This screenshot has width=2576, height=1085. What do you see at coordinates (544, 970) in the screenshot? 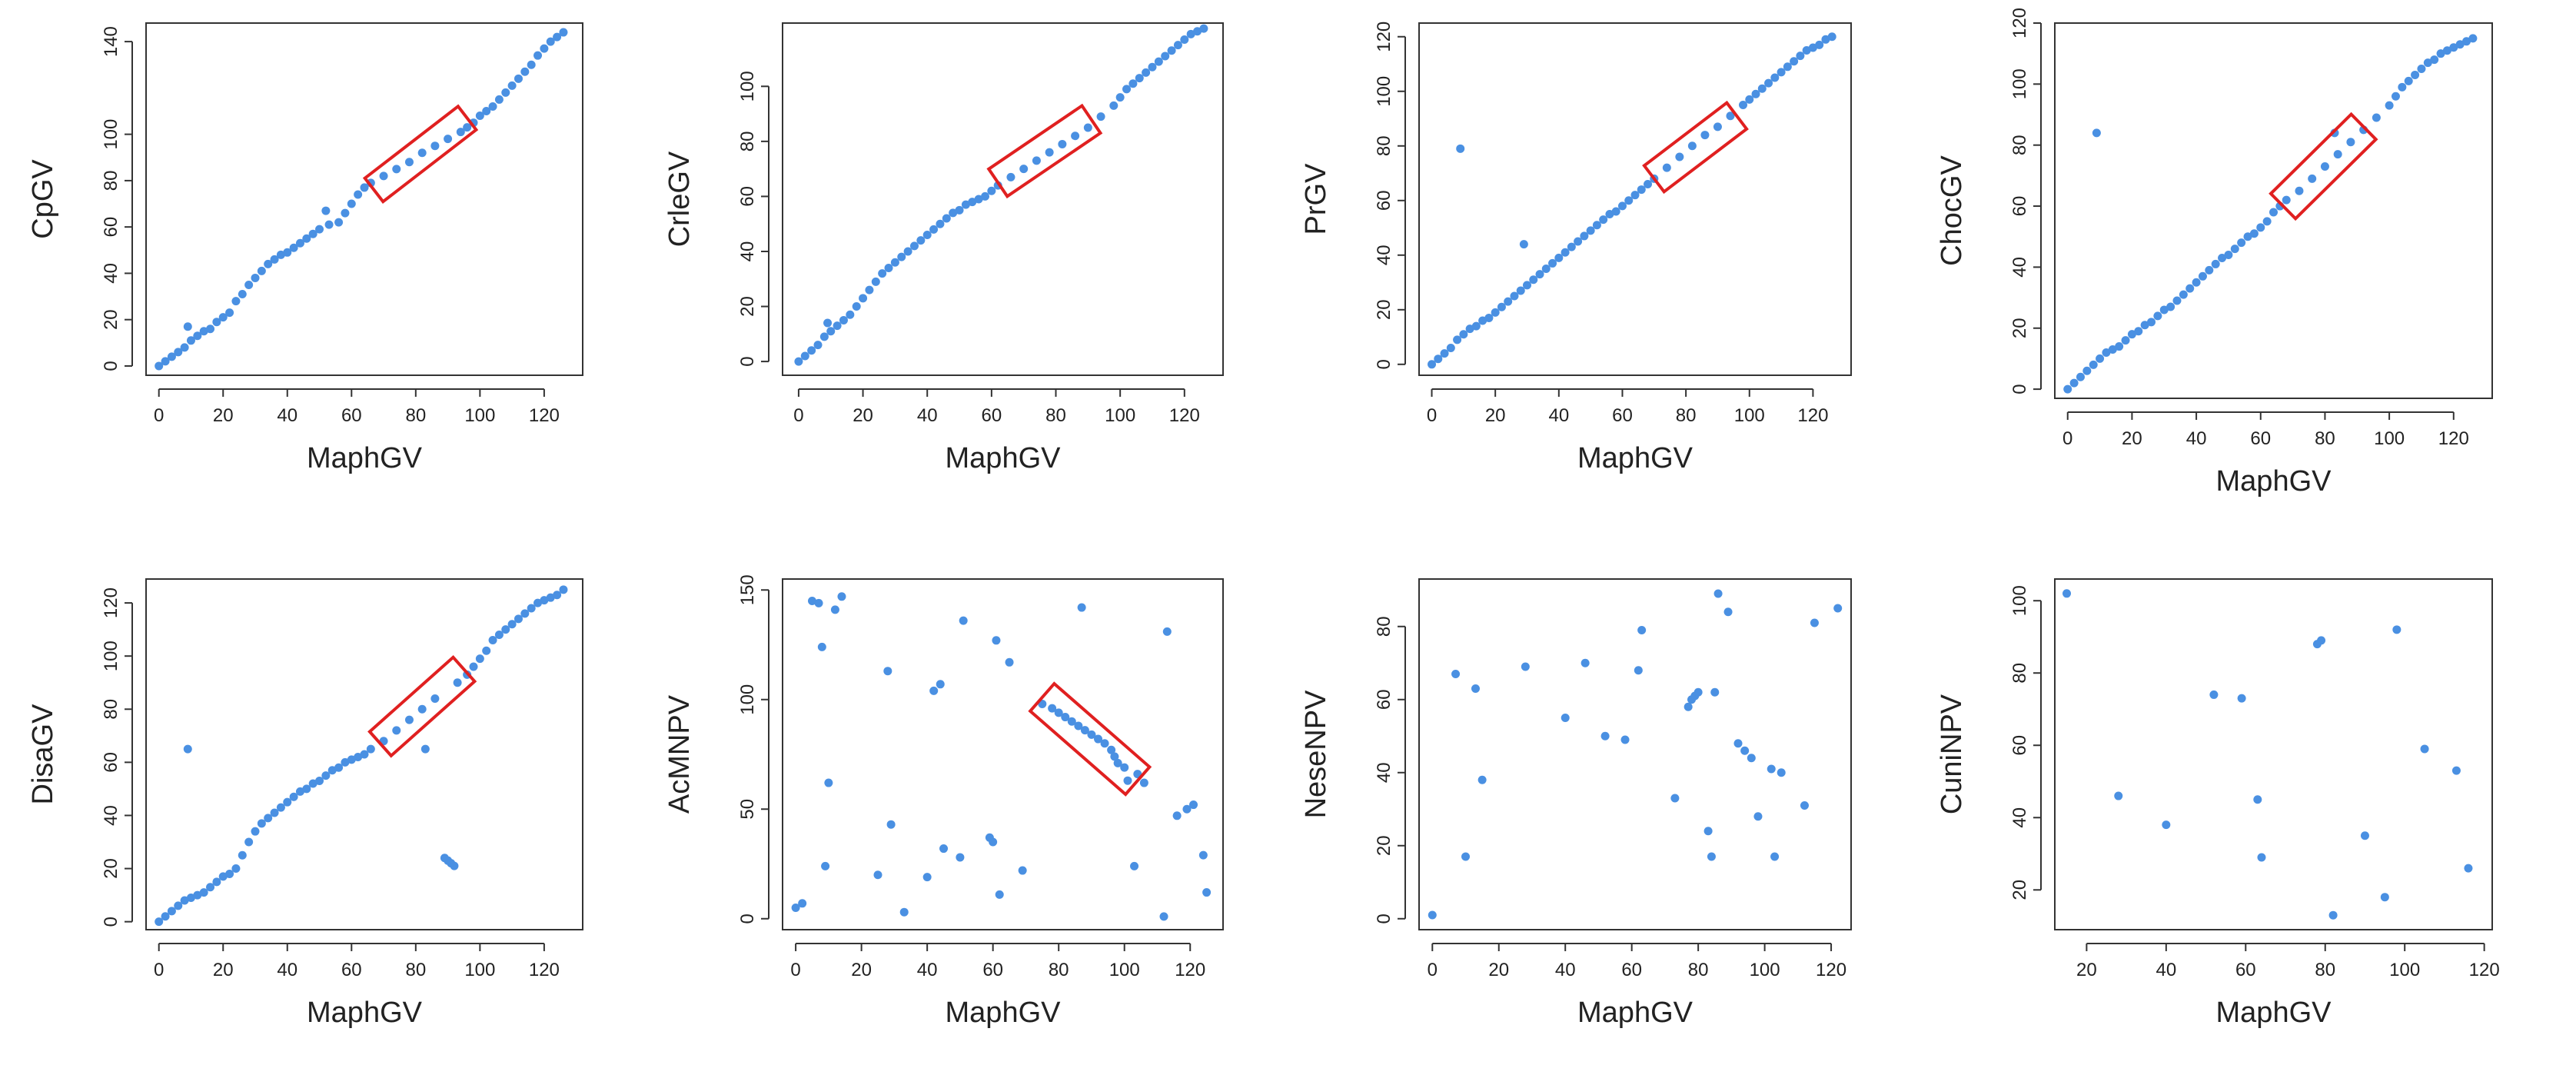
I see `x-tick-label: 120` at bounding box center [544, 970].